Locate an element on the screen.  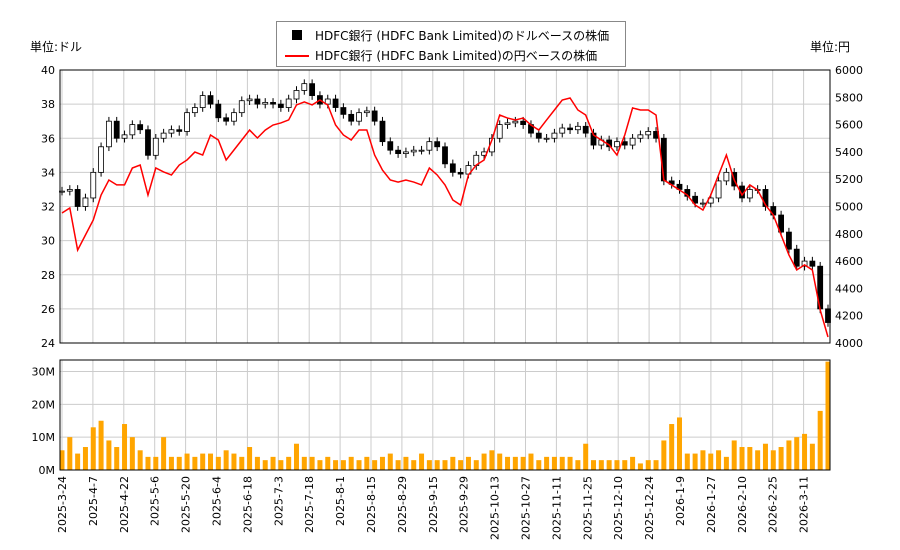
x-tick-label: 2025-4-22 is located at coordinates (124, 504).